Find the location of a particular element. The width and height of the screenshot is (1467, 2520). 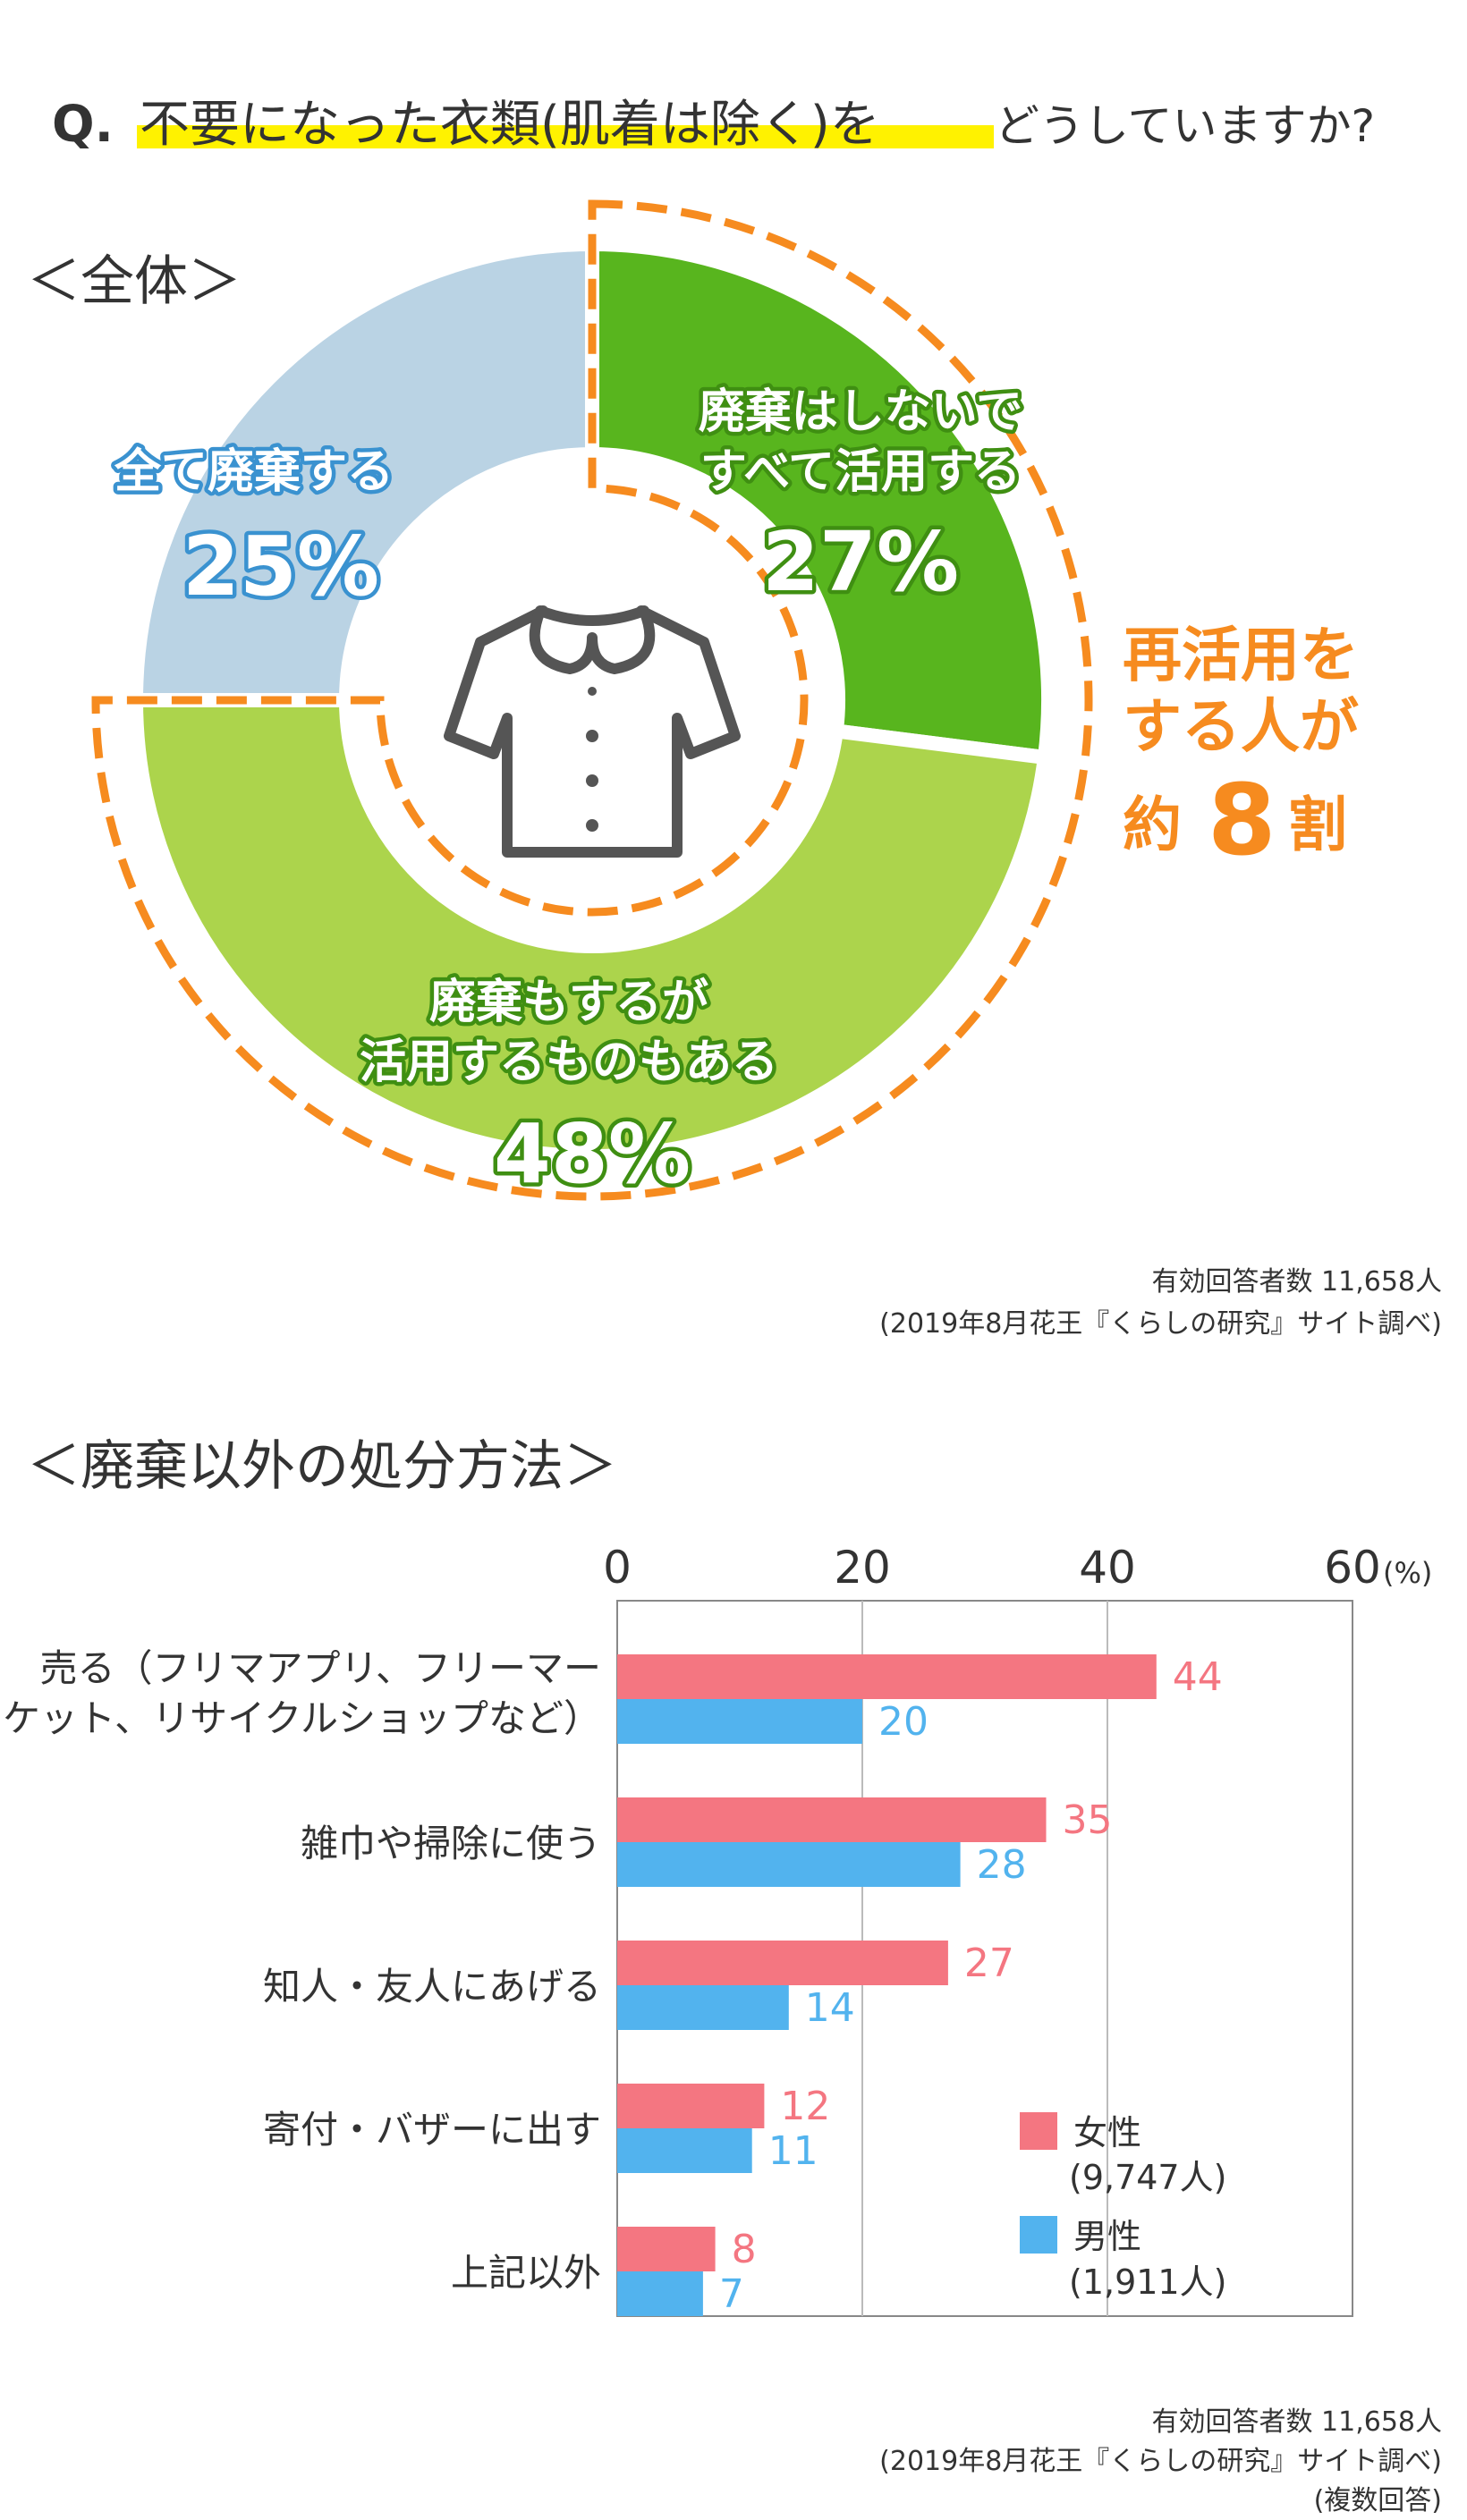

bar-value-male-1: 20 is located at coordinates (903, 1722).